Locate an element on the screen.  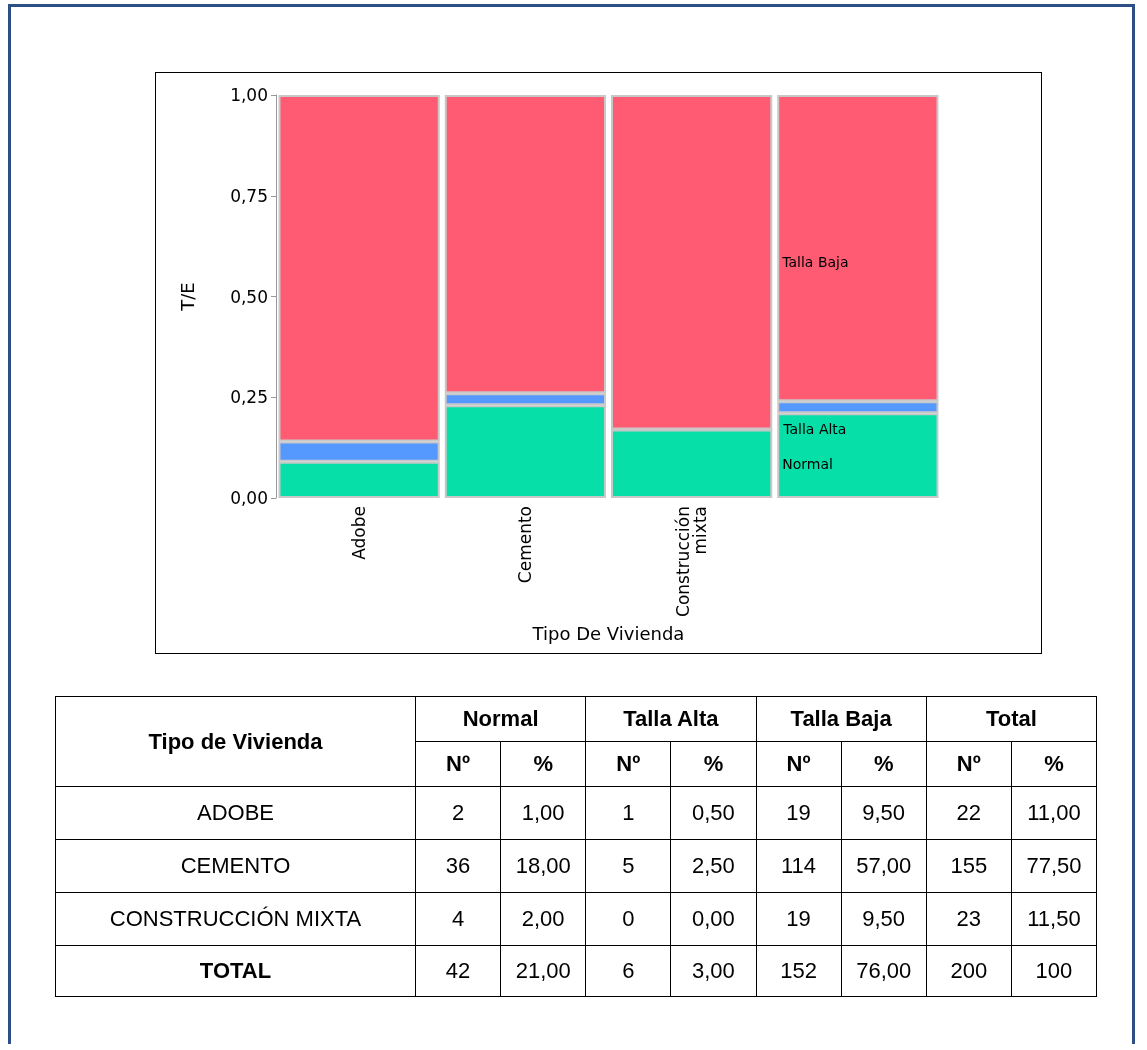
data-label: 11,50 is located at coordinates (1054, 919).